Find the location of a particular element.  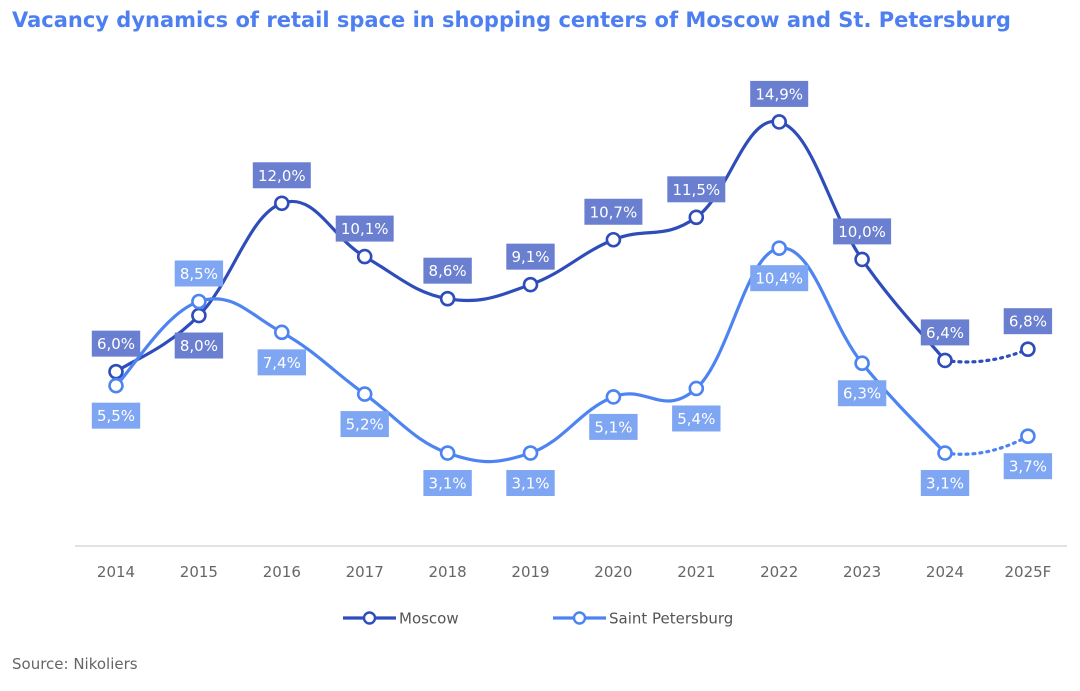

x-tick-label: 2019 is located at coordinates (530, 572).